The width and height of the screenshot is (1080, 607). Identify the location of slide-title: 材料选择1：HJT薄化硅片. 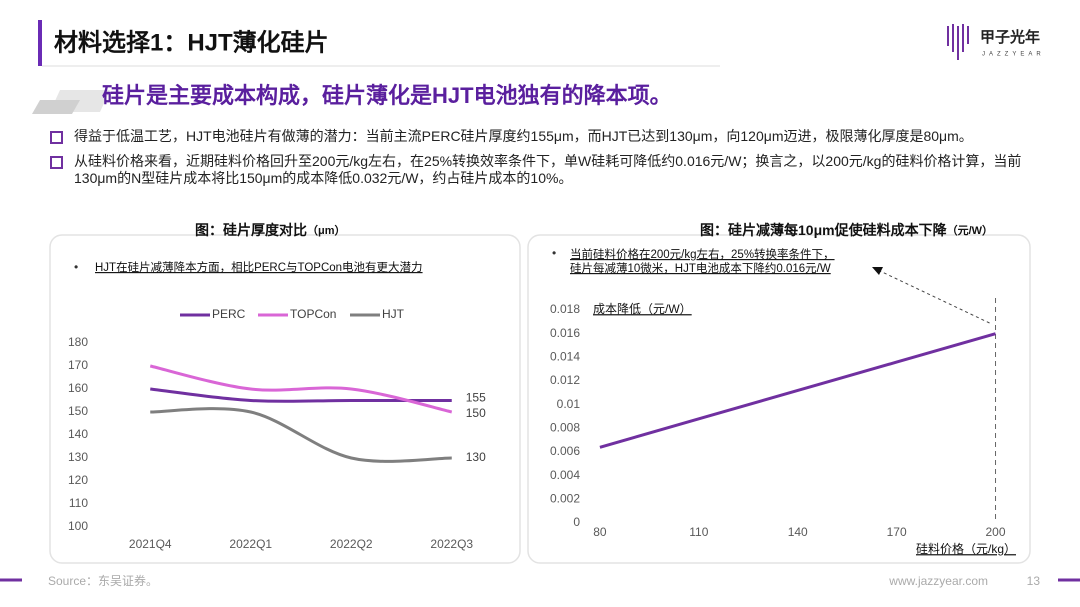
(191, 42).